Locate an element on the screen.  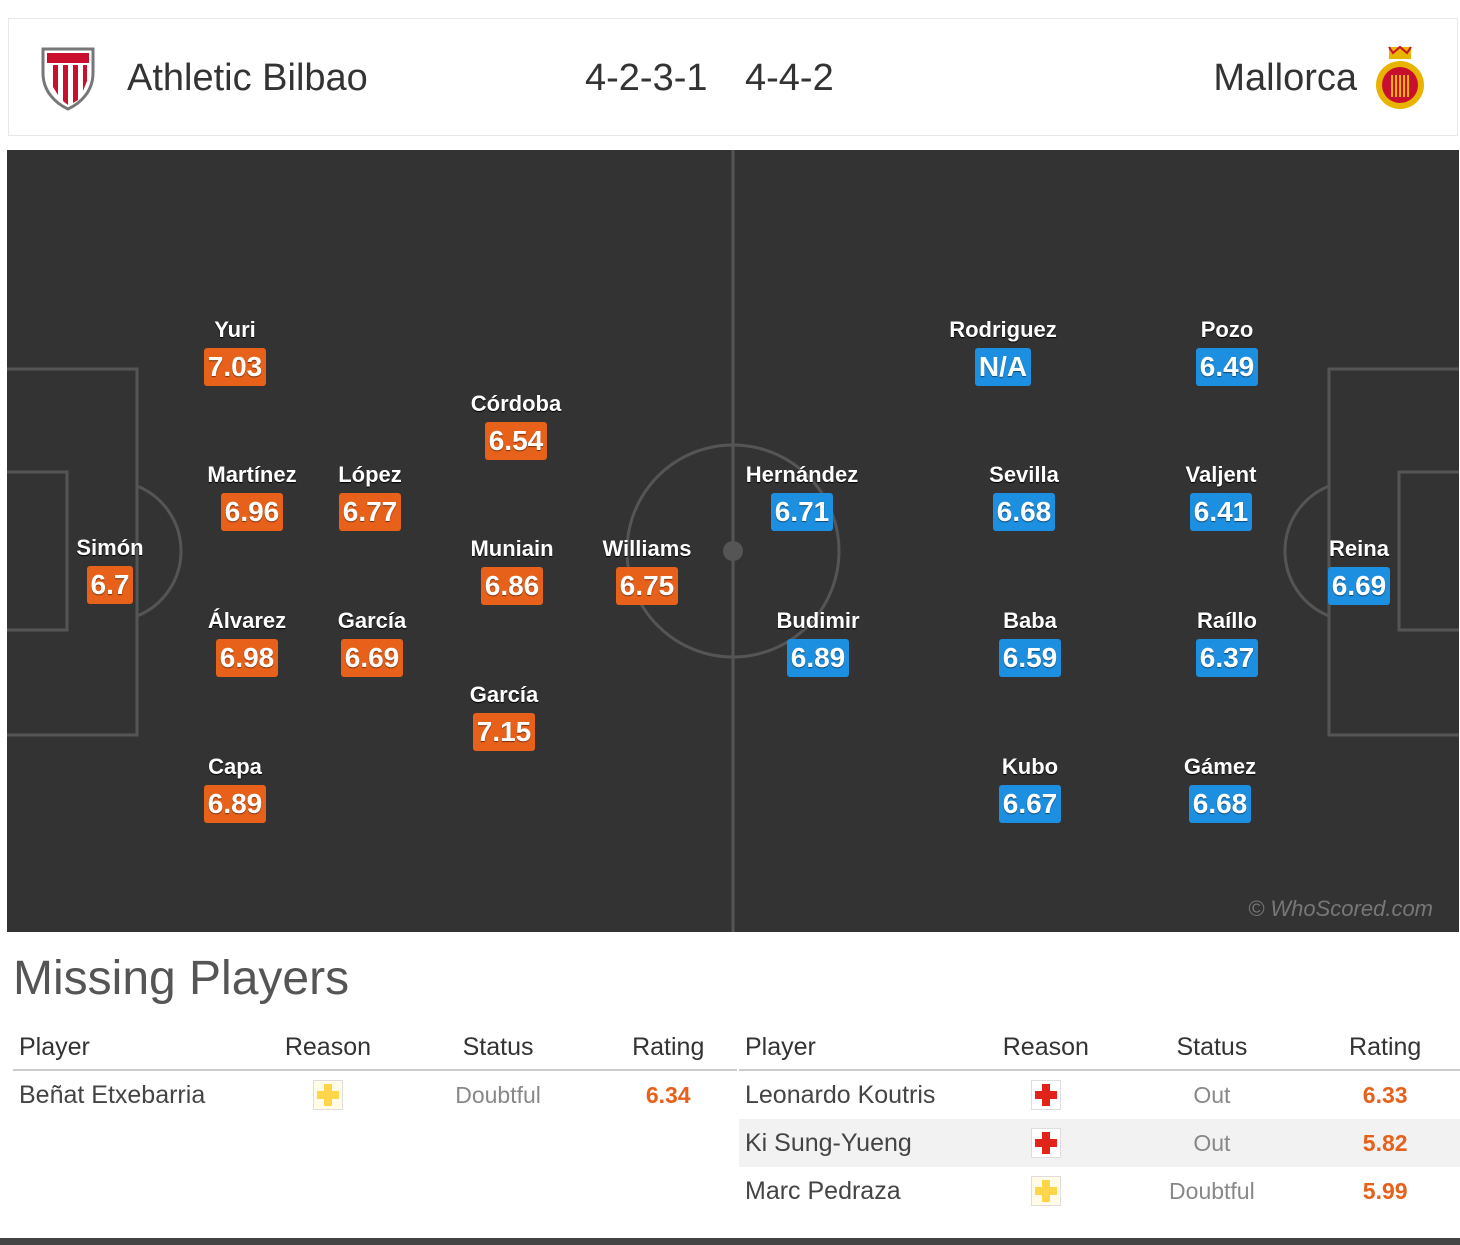
missing-player-name: Ki Sung-Yueng is located at coordinates (858, 1143).